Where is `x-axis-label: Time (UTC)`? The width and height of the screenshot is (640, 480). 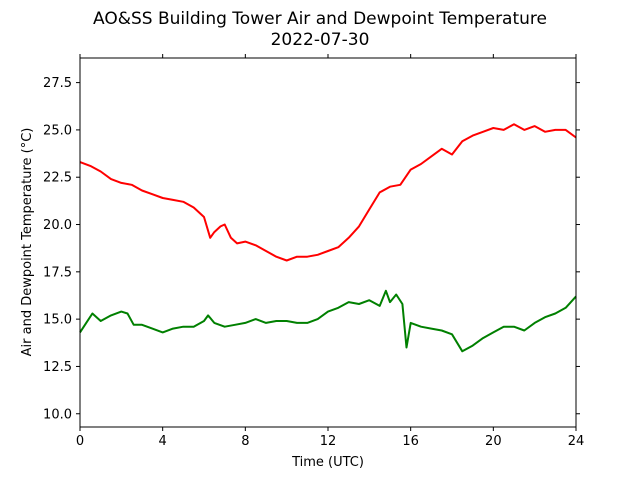 x-axis-label: Time (UTC) is located at coordinates (327, 462).